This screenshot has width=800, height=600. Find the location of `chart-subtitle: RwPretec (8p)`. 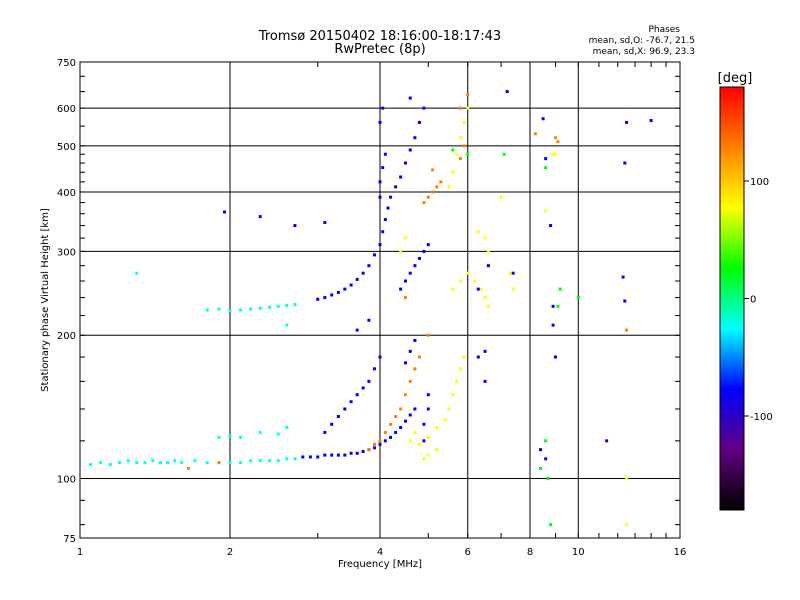

chart-subtitle: RwPretec (8p) is located at coordinates (379, 49).